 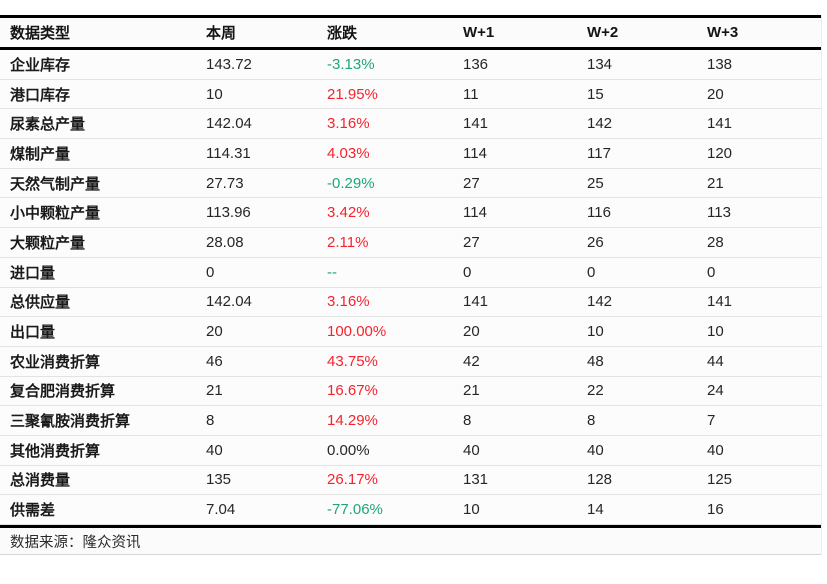 I want to click on cell-change: 16.67%, so click(x=352, y=391).